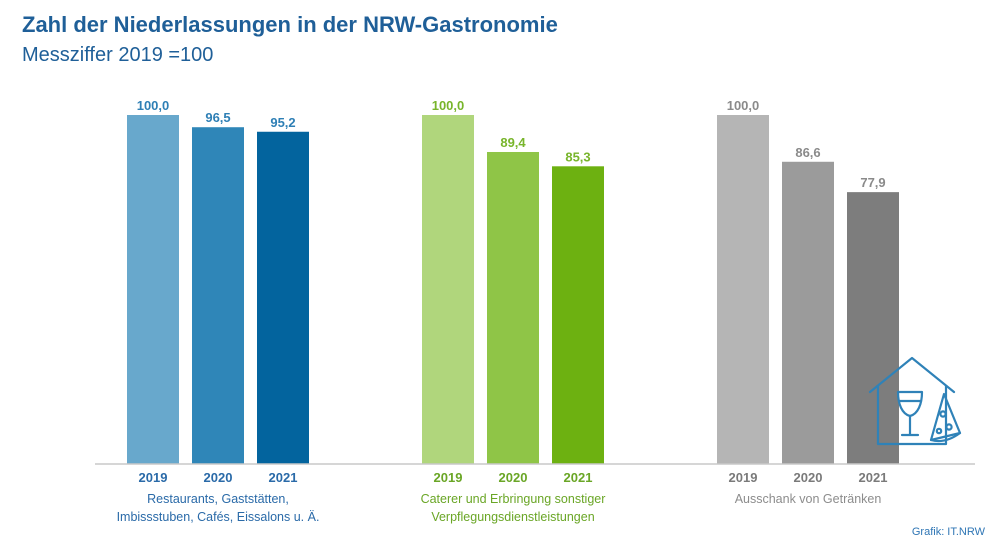 This screenshot has height=546, width=999. I want to click on bar-g2-2019, so click(448, 289).